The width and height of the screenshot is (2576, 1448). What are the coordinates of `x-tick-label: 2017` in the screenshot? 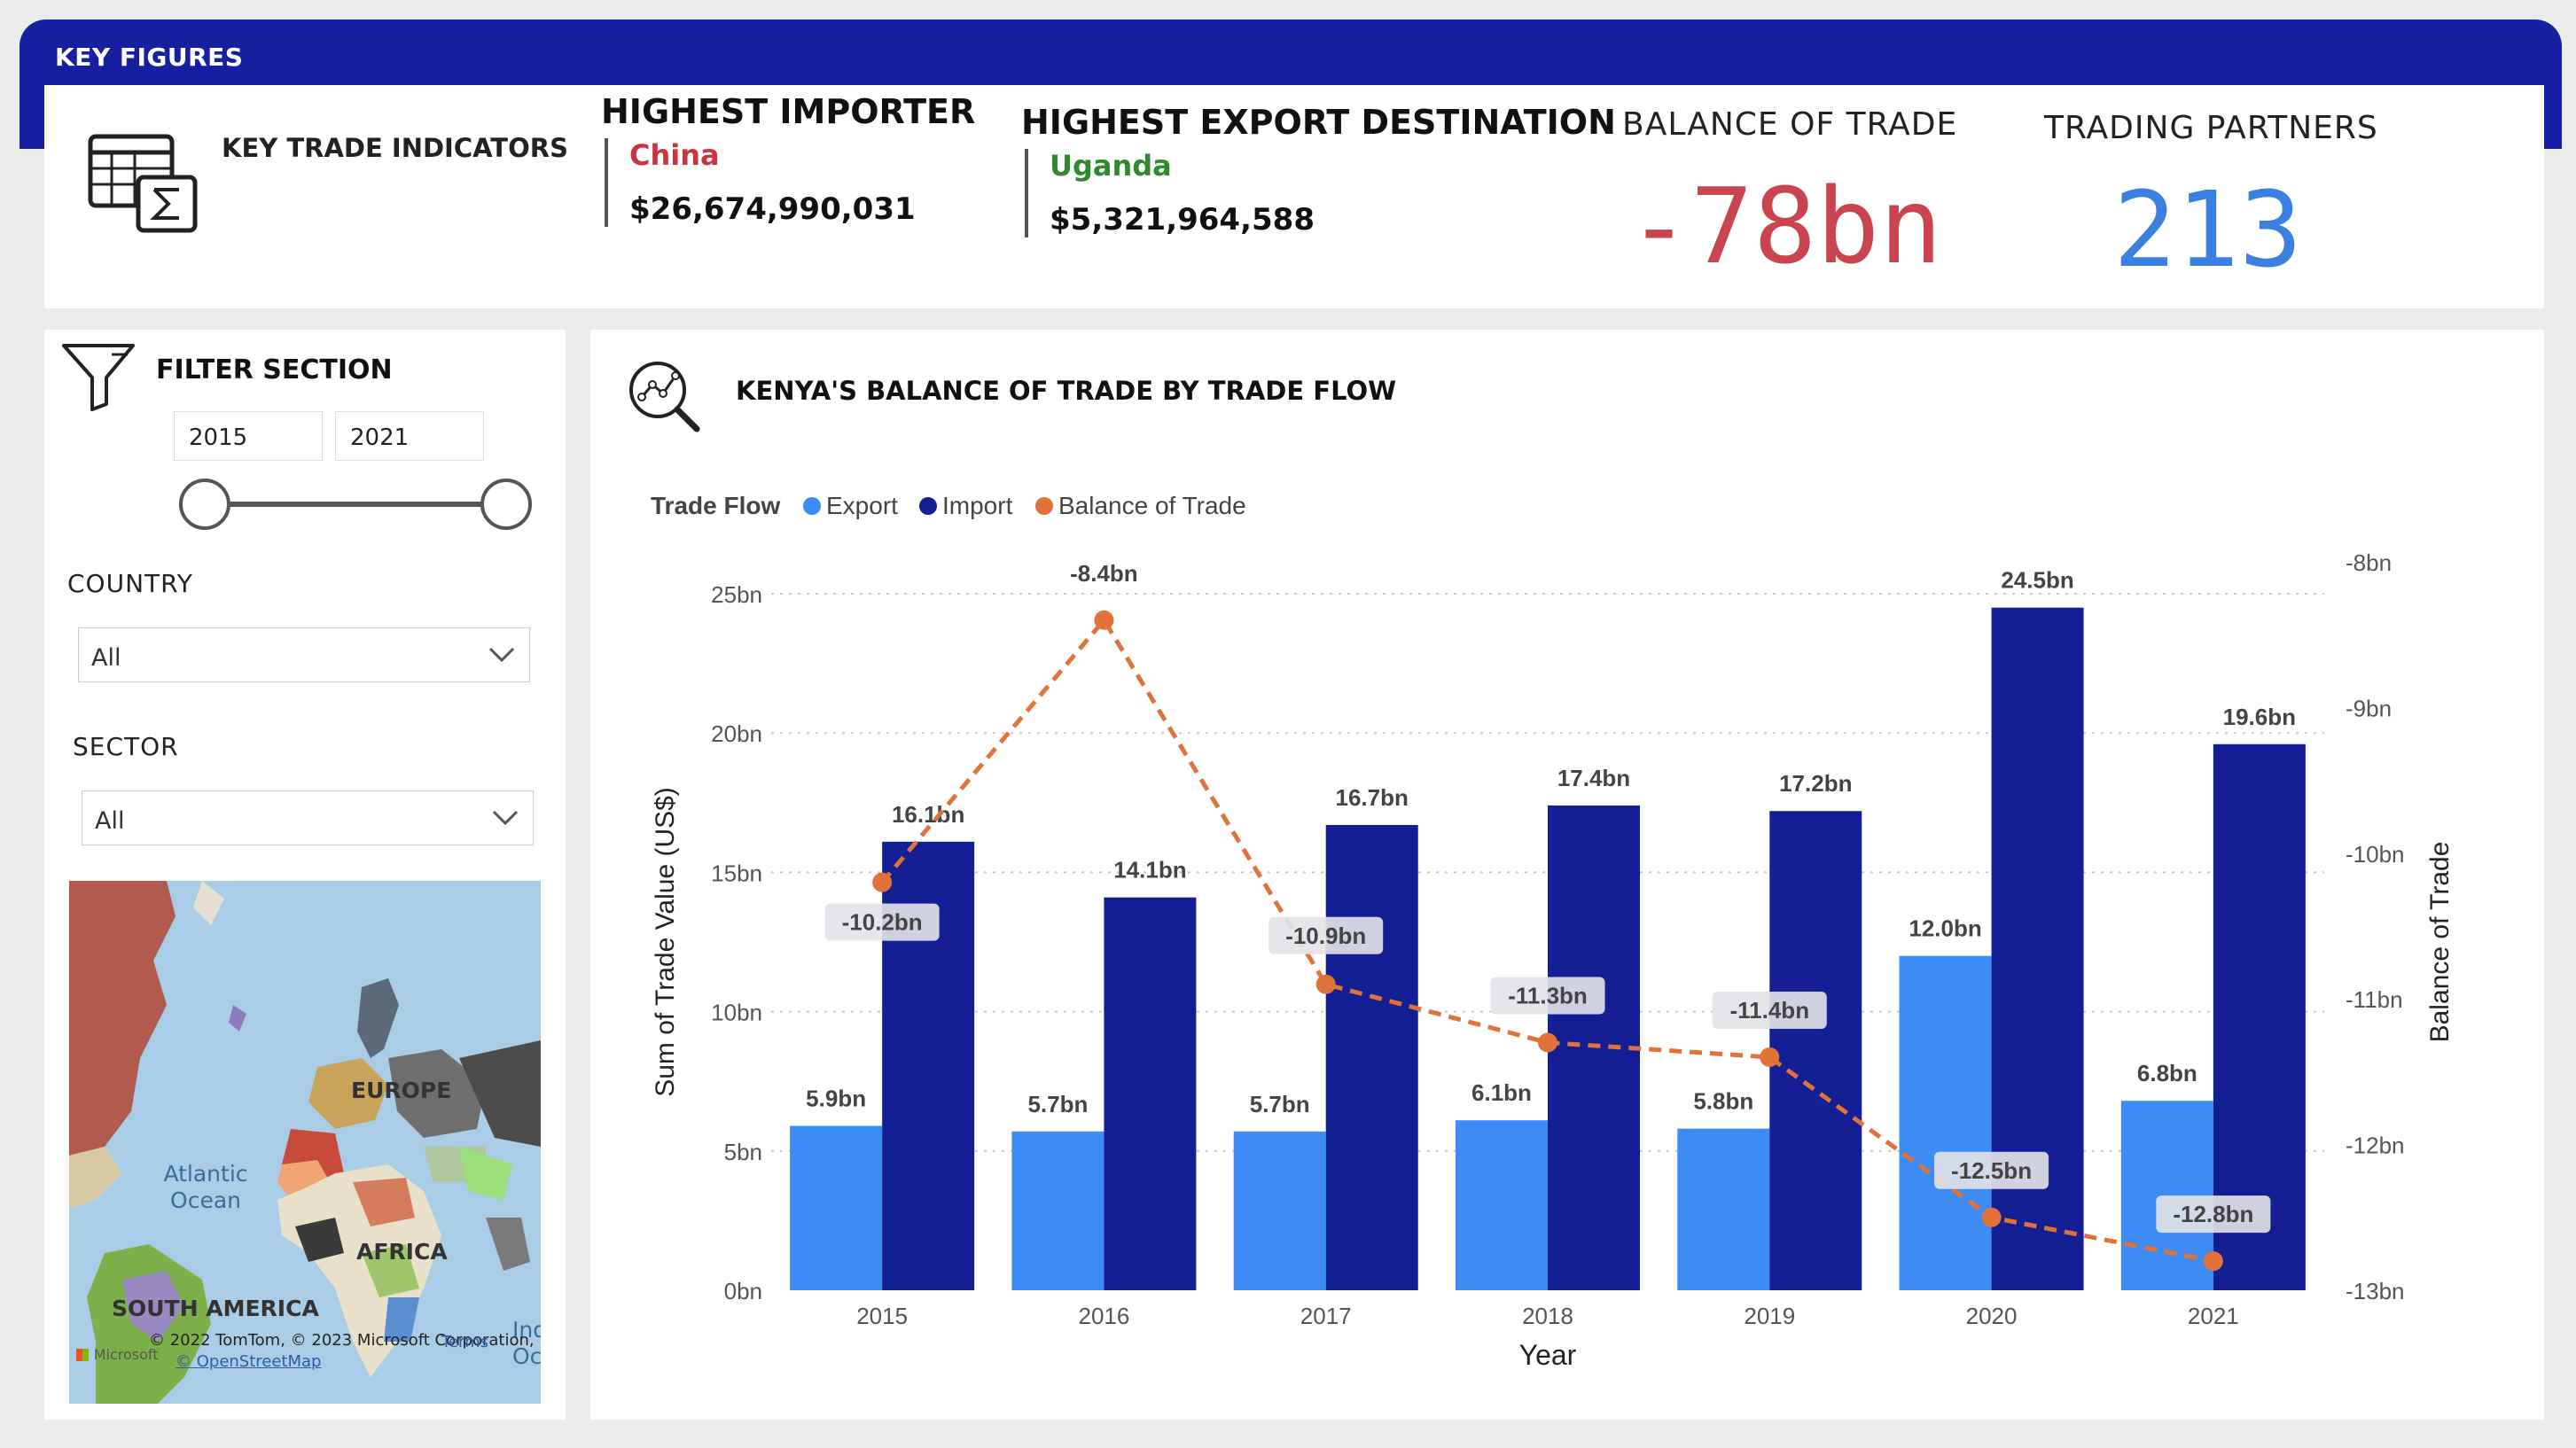 It's located at (1326, 1316).